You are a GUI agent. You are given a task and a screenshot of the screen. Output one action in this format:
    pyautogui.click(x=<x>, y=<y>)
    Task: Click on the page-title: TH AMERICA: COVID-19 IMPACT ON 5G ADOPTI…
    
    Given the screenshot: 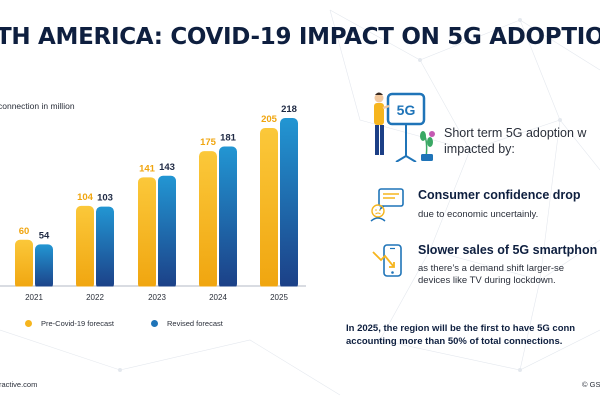 What is the action you would take?
    pyautogui.click(x=300, y=37)
    